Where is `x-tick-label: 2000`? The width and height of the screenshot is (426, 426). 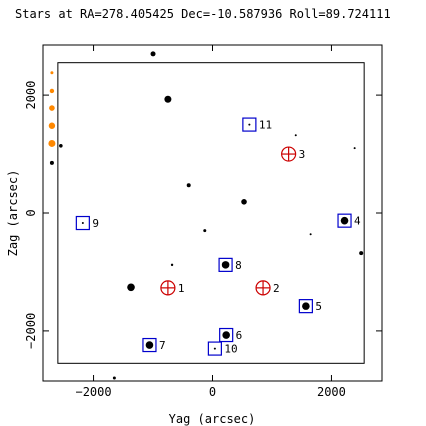 x-tick-label: 2000 is located at coordinates (331, 392).